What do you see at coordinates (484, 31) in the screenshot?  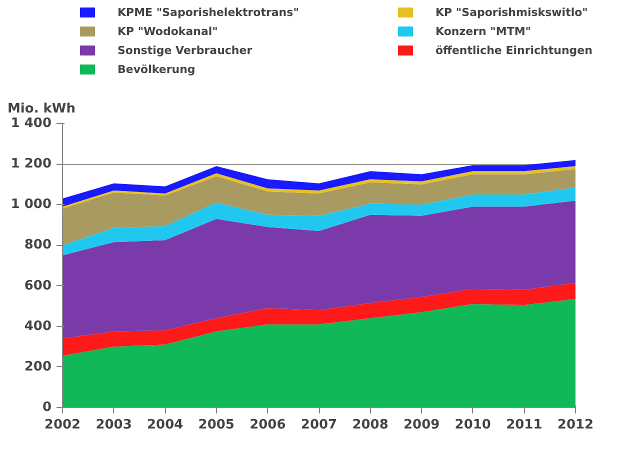 I see `legend-label: Konzern "MTM"` at bounding box center [484, 31].